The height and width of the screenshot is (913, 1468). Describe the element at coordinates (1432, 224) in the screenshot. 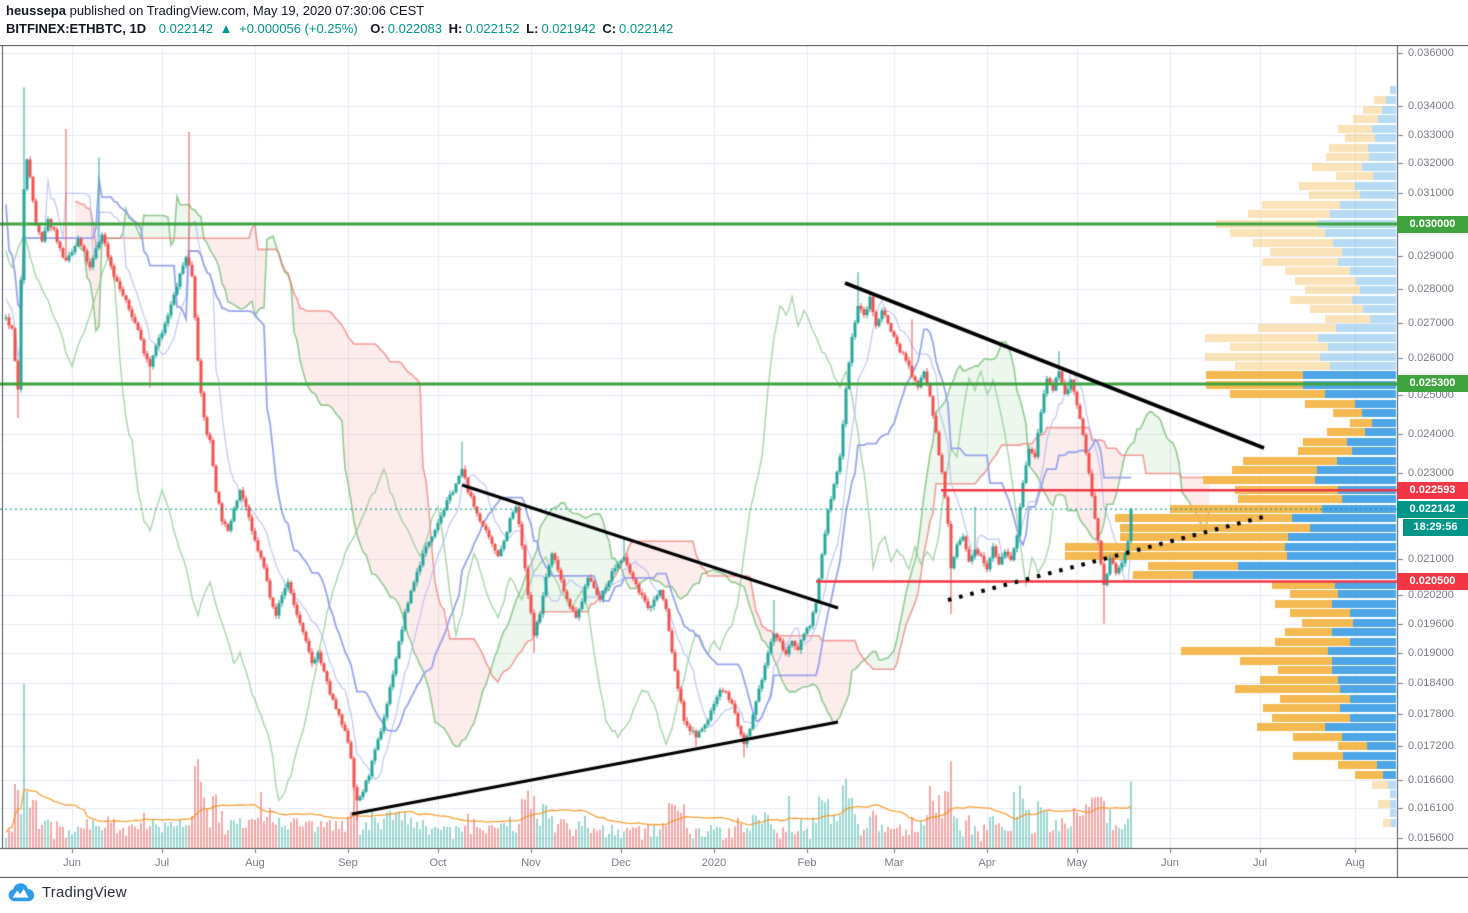

I see `price-level-tag: 0.030000` at that location.